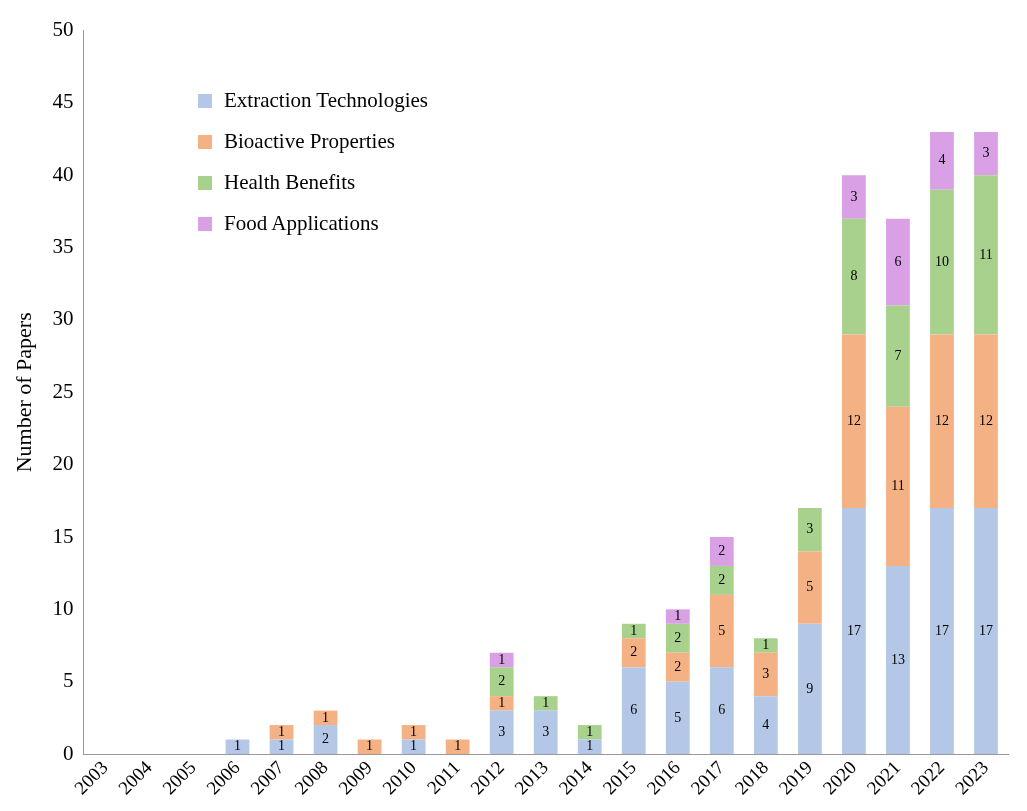  What do you see at coordinates (63, 246) in the screenshot?
I see `y-tick-label: 35` at bounding box center [63, 246].